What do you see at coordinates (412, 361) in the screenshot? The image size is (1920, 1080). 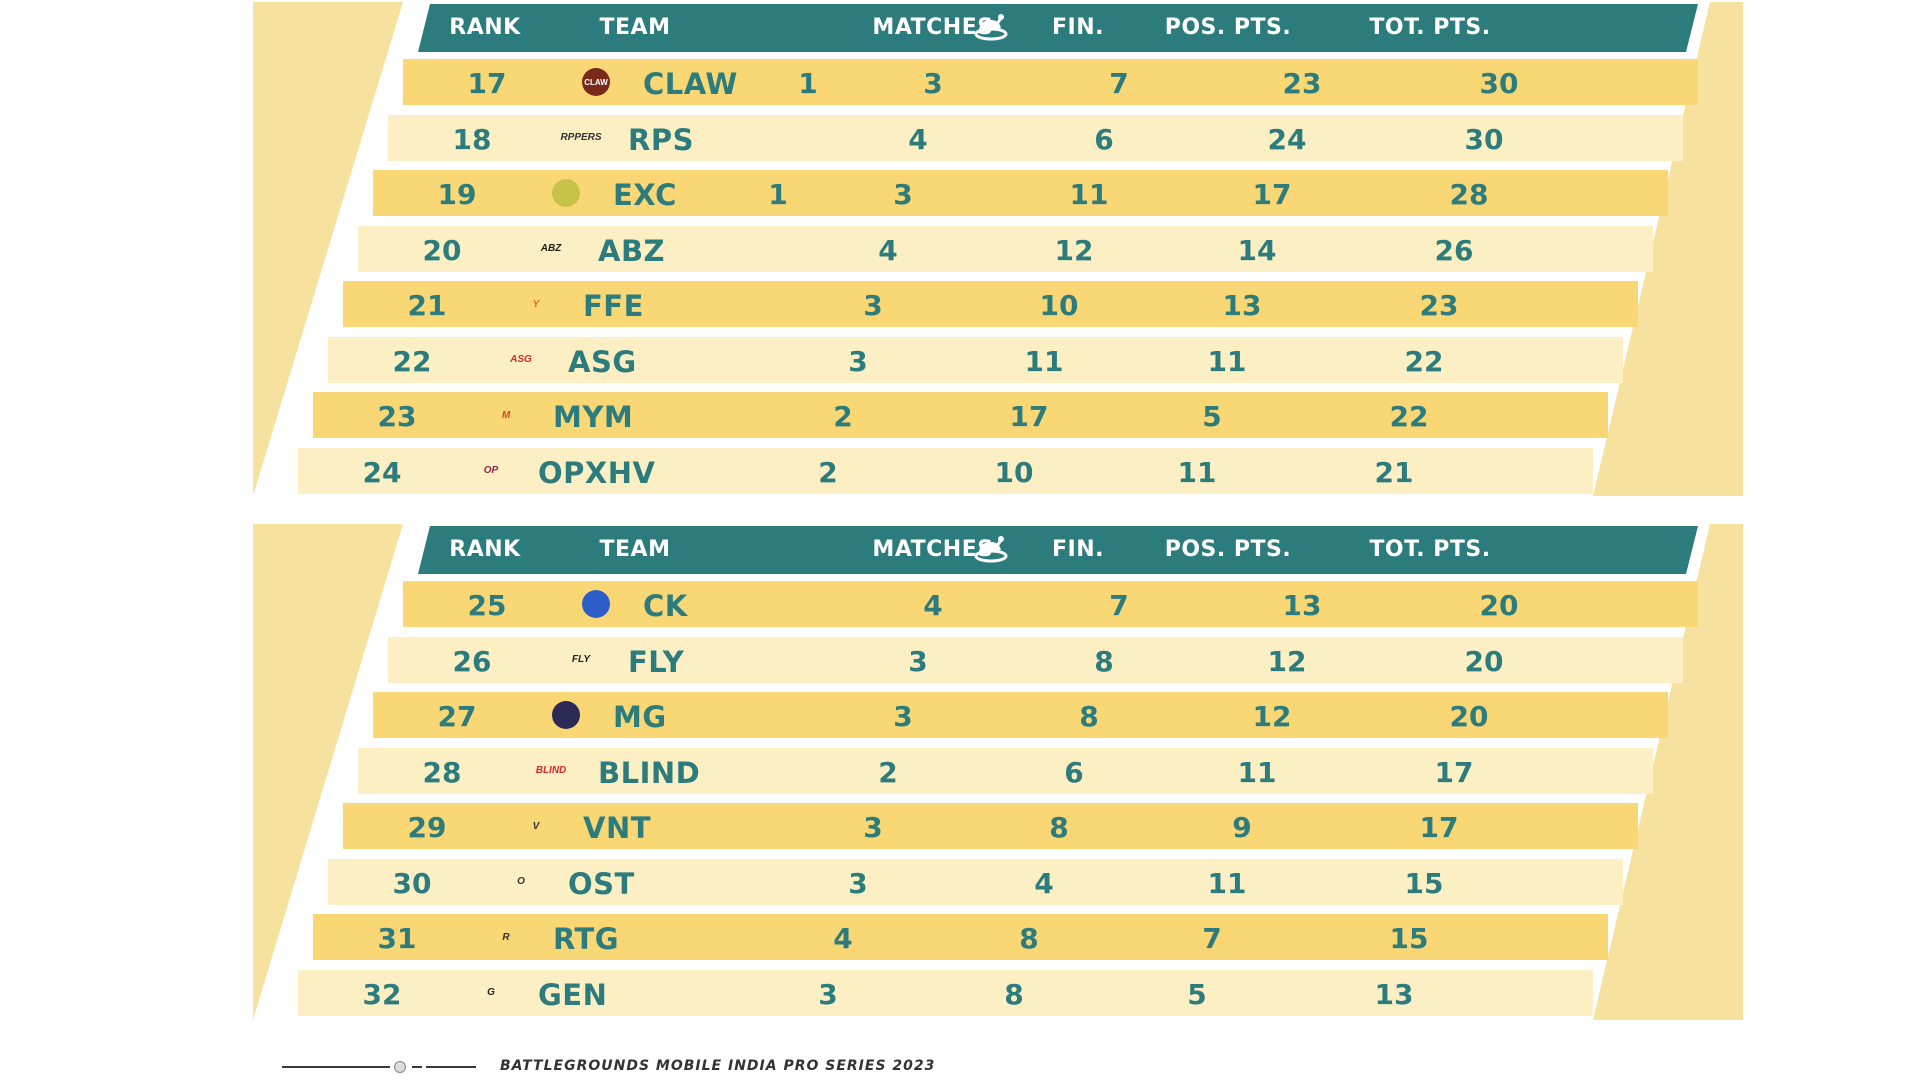 I see `rank-cell: 22` at bounding box center [412, 361].